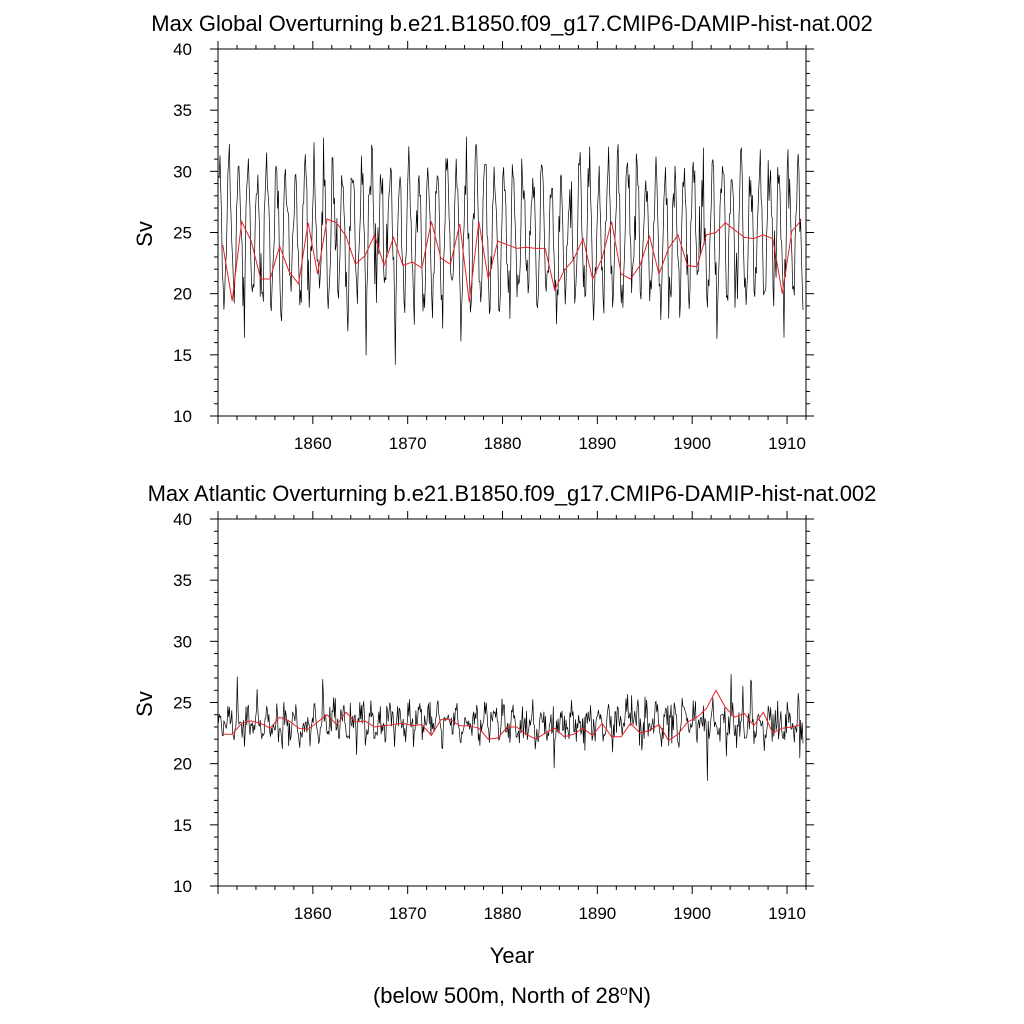  What do you see at coordinates (144, 704) in the screenshot?
I see `atlantic-y-axis-label: Sv` at bounding box center [144, 704].